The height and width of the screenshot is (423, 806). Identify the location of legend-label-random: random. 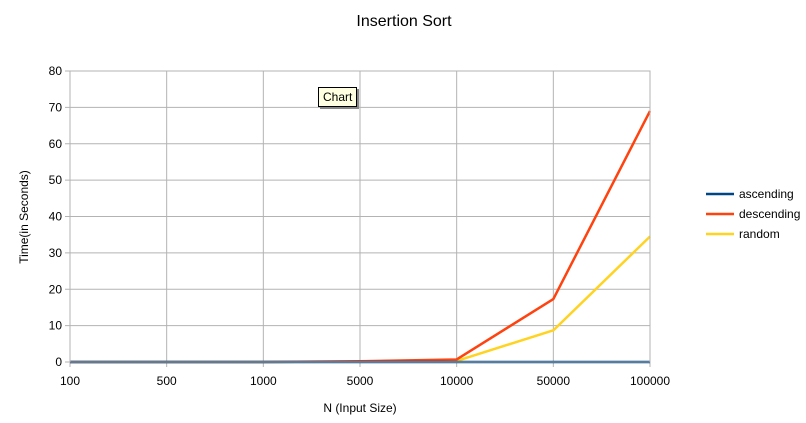
(759, 234).